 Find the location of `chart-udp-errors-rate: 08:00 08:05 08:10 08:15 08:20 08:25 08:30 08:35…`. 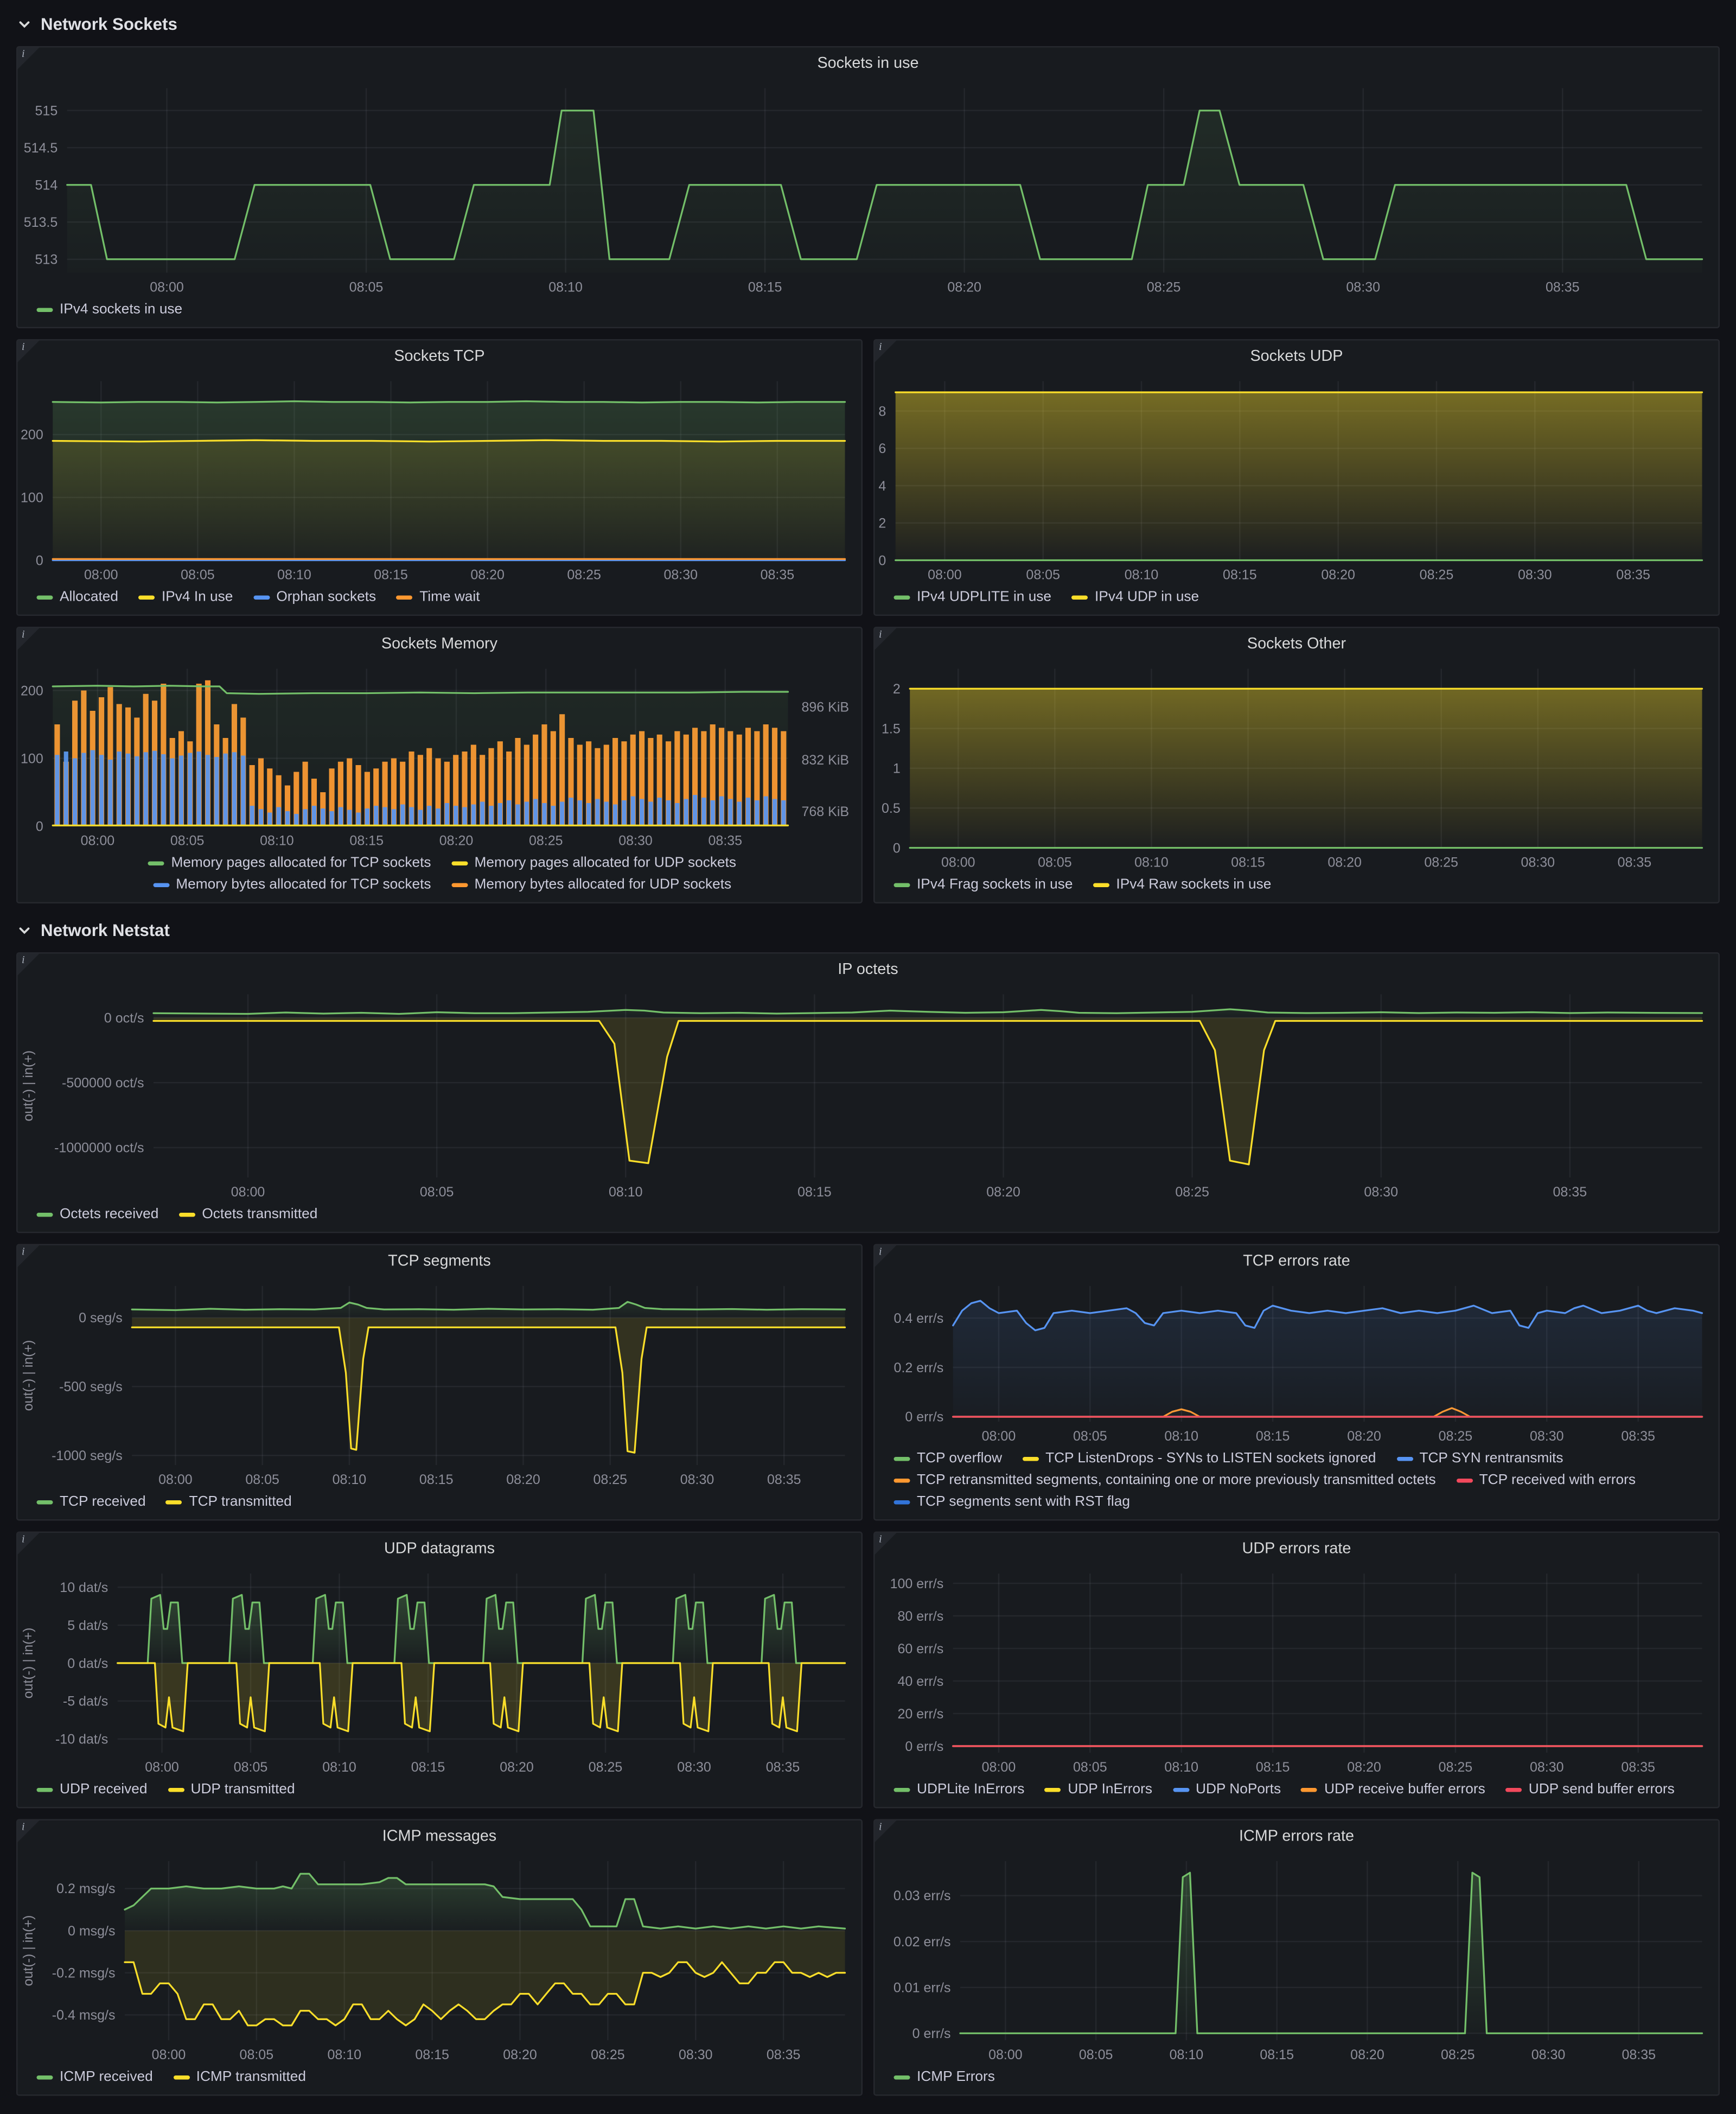

chart-udp-errors-rate: 08:00 08:05 08:10 08:15 08:20 08:25 08:30 08:35… is located at coordinates (1297, 1671).